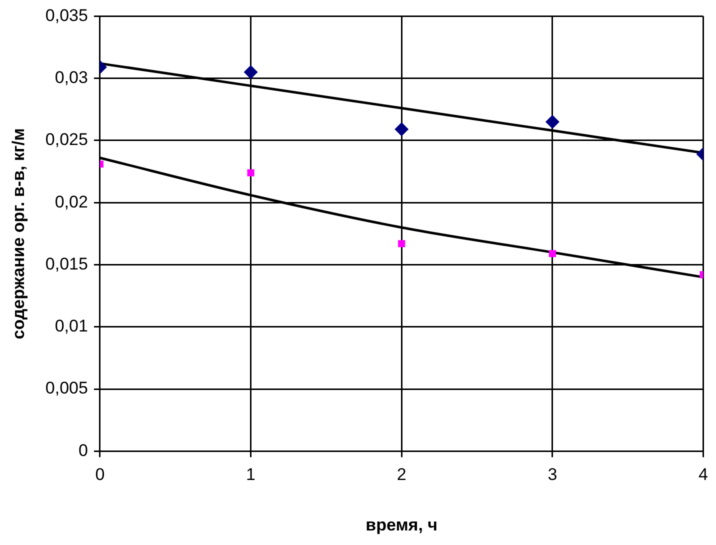  Describe the element at coordinates (703, 474) in the screenshot. I see `x-tick-label: 4` at that location.